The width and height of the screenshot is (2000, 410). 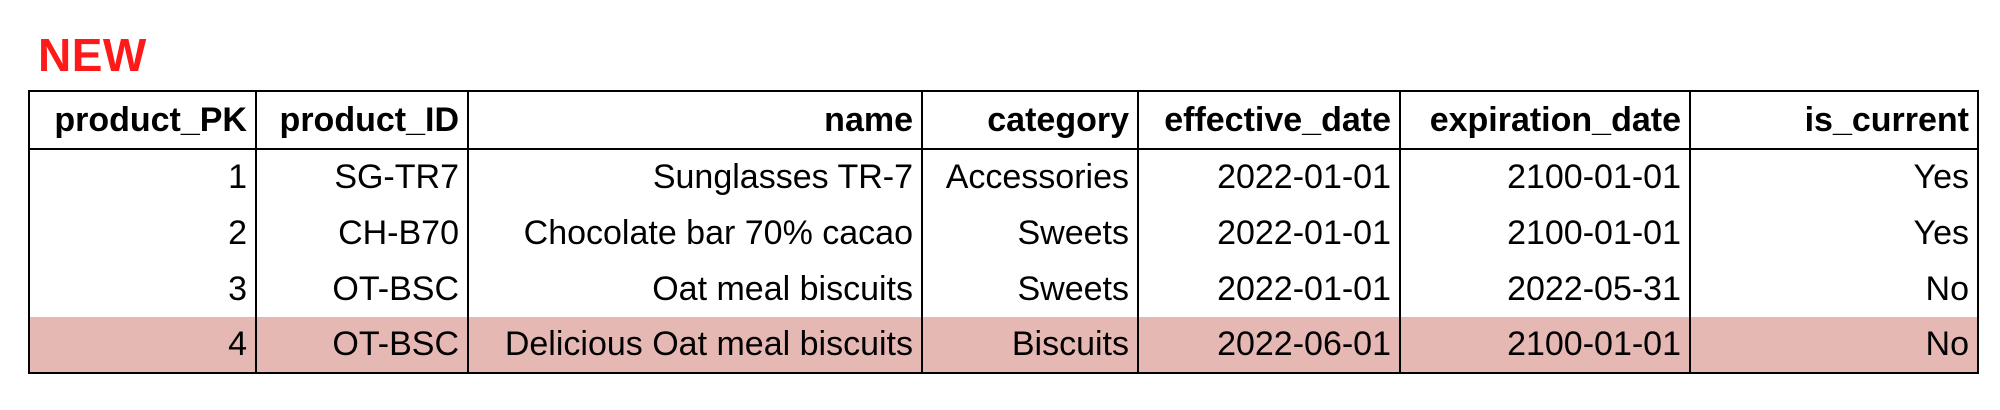 What do you see at coordinates (142, 120) in the screenshot?
I see `column-header-product-pk: product_PK` at bounding box center [142, 120].